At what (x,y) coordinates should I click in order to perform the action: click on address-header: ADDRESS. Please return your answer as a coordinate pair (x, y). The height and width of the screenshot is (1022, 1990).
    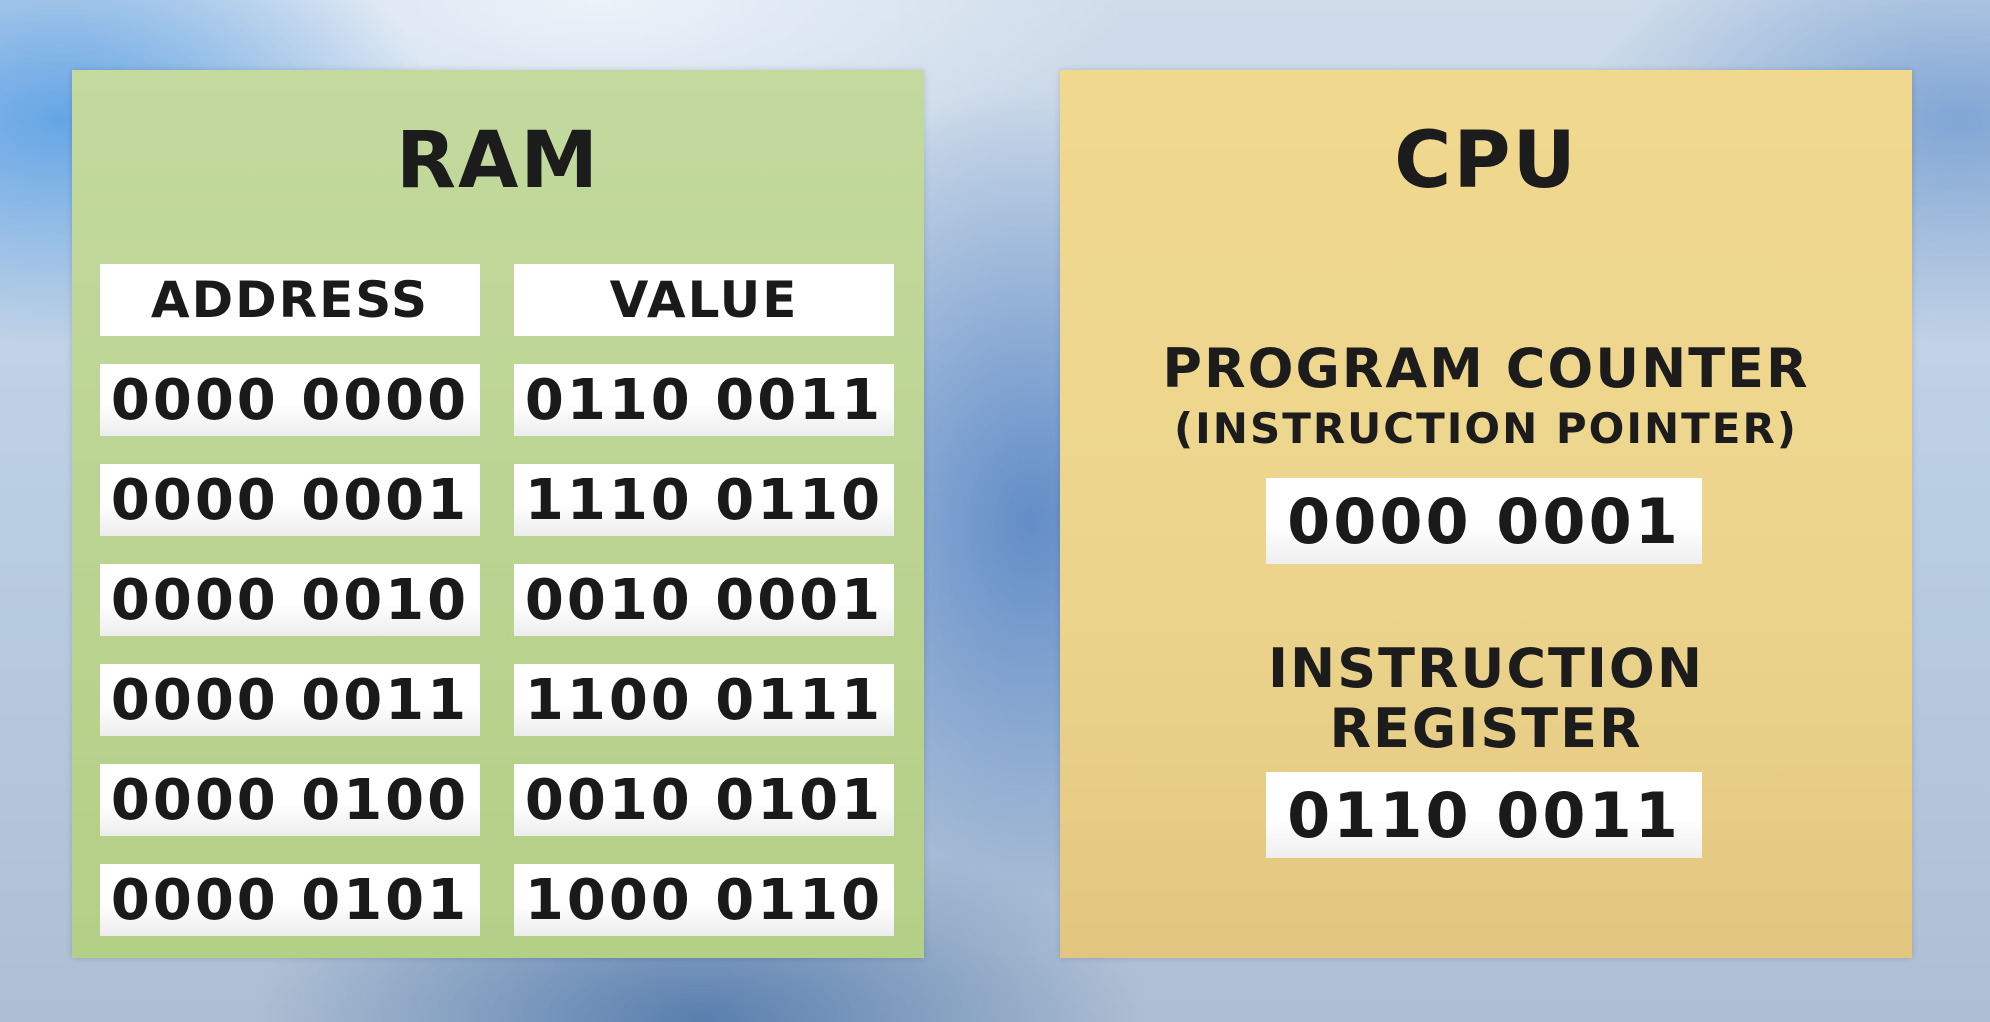
    Looking at the image, I should click on (290, 300).